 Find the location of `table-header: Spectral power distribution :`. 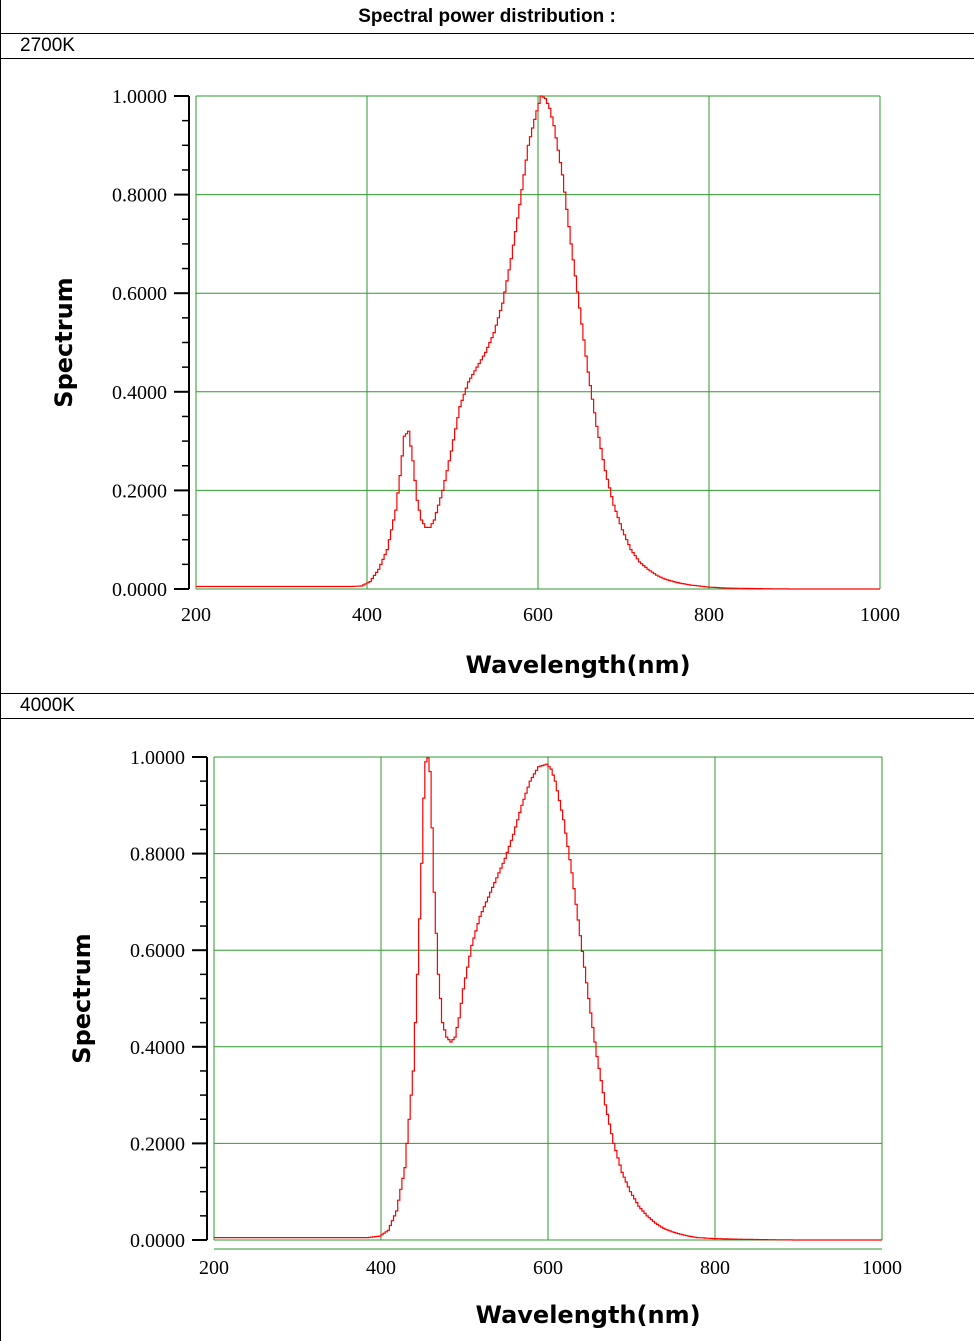

table-header: Spectral power distribution : is located at coordinates (487, 16).